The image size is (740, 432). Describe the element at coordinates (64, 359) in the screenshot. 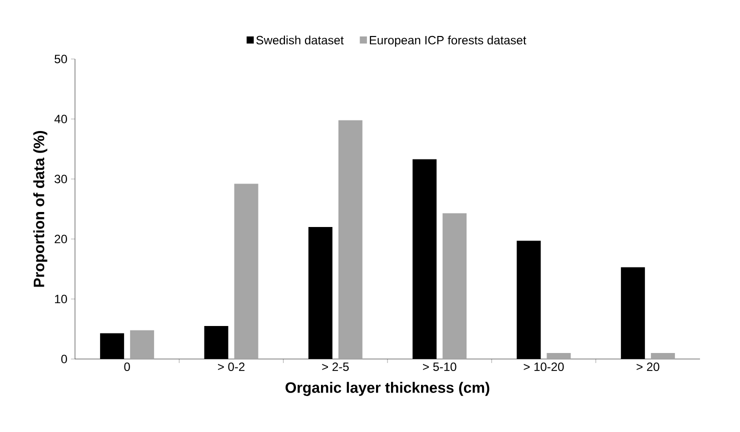

I see `y-tick-label: 0` at that location.